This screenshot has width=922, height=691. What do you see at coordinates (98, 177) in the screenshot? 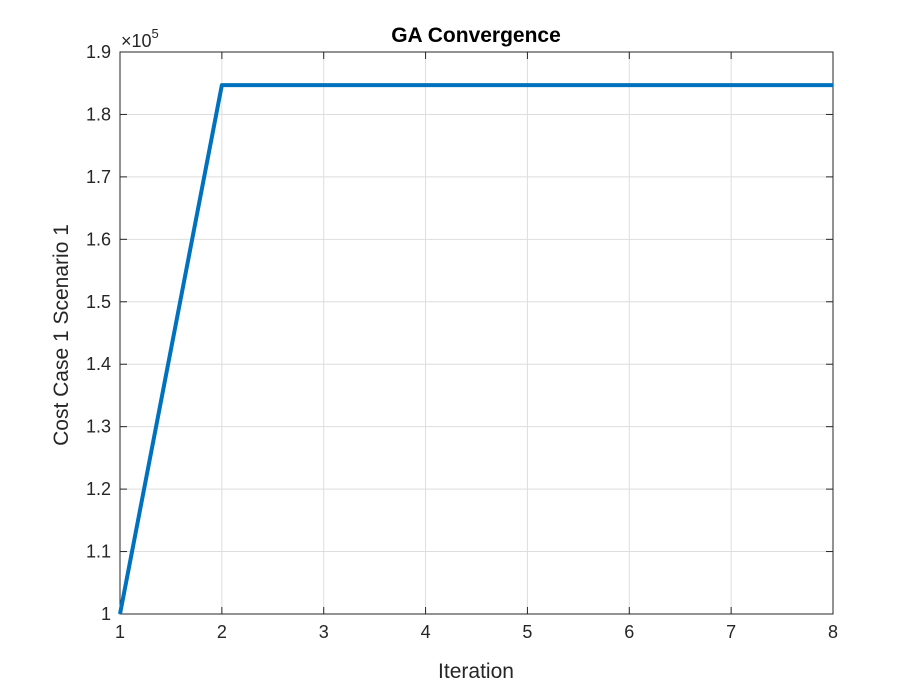
I see `y-tick-label: 1.7` at bounding box center [98, 177].